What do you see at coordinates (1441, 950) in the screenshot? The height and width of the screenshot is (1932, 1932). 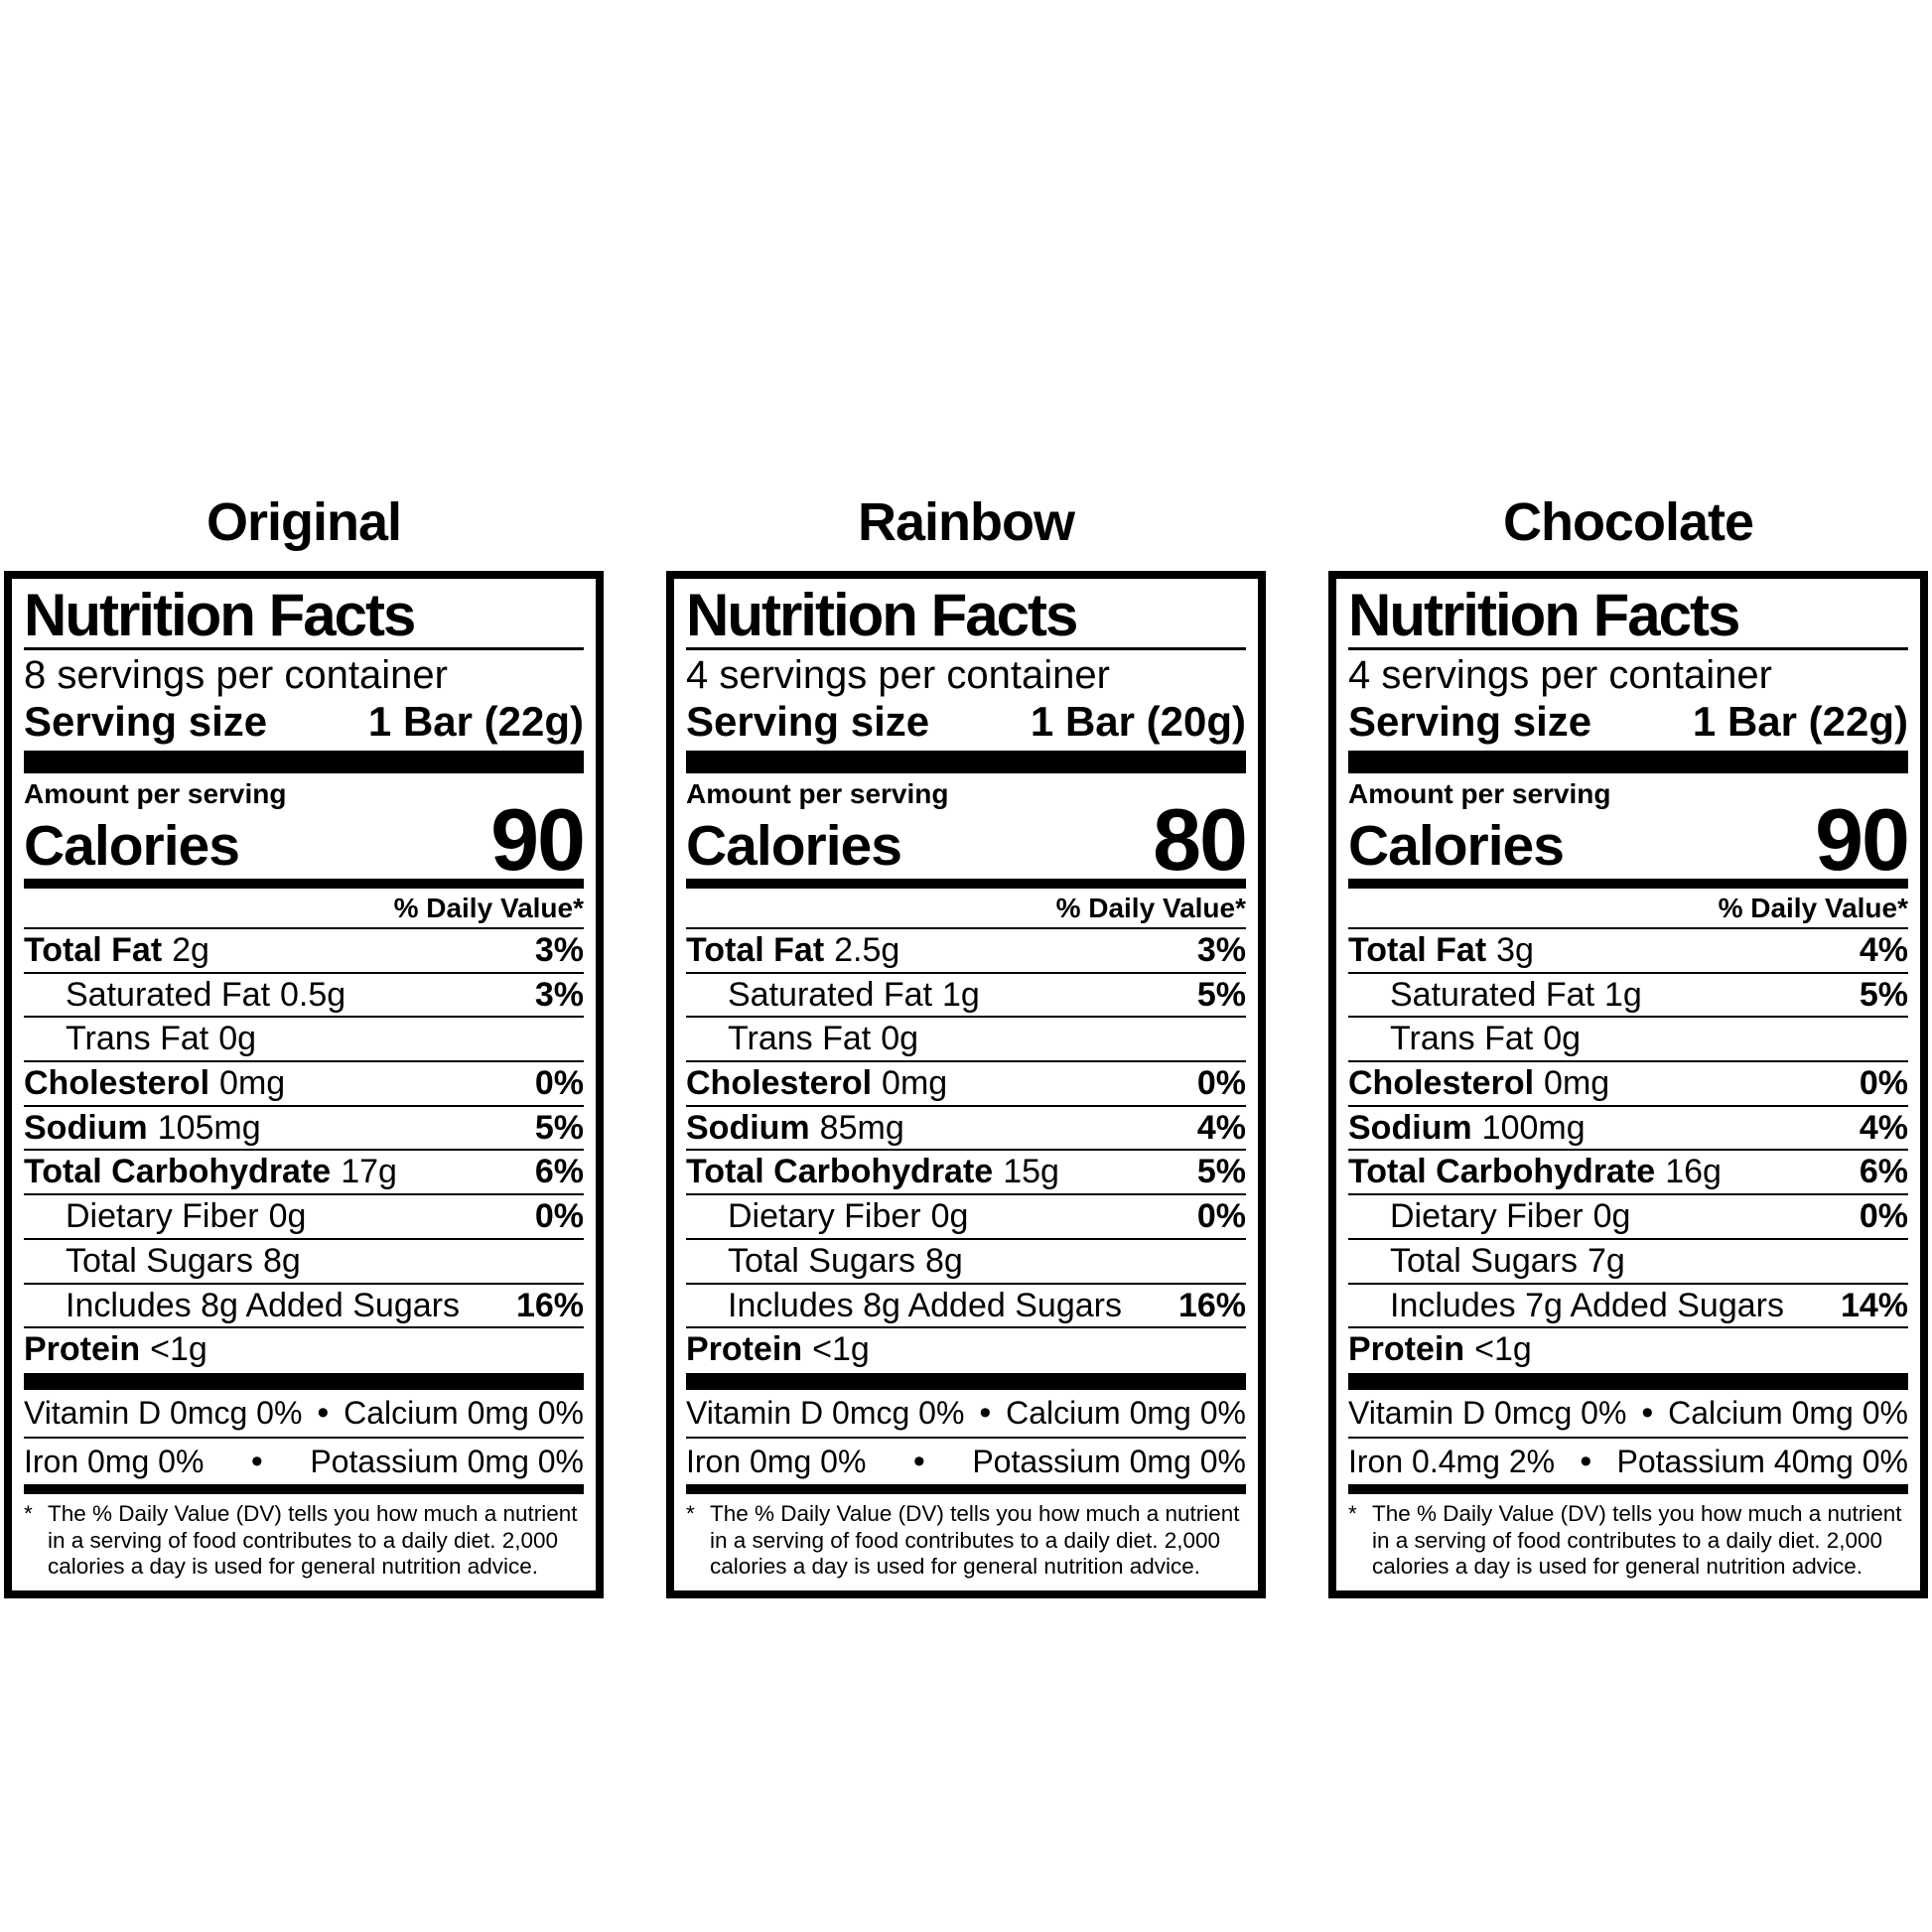 I see `nutrient-text: Total Fat 3g` at bounding box center [1441, 950].